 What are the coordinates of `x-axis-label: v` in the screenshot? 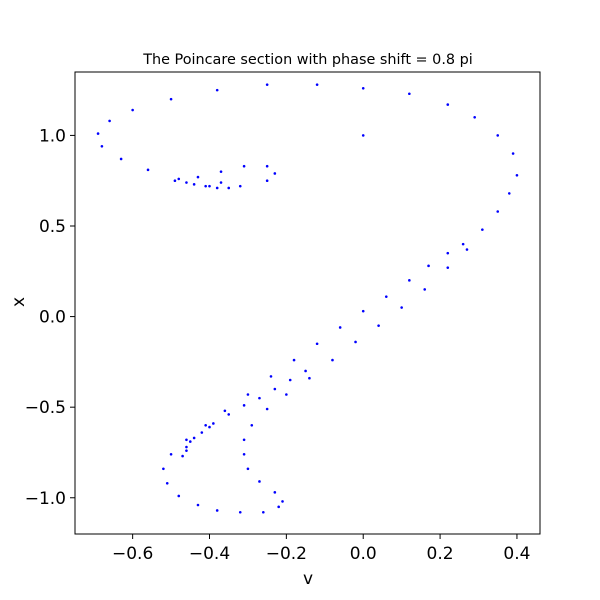 It's located at (308, 579).